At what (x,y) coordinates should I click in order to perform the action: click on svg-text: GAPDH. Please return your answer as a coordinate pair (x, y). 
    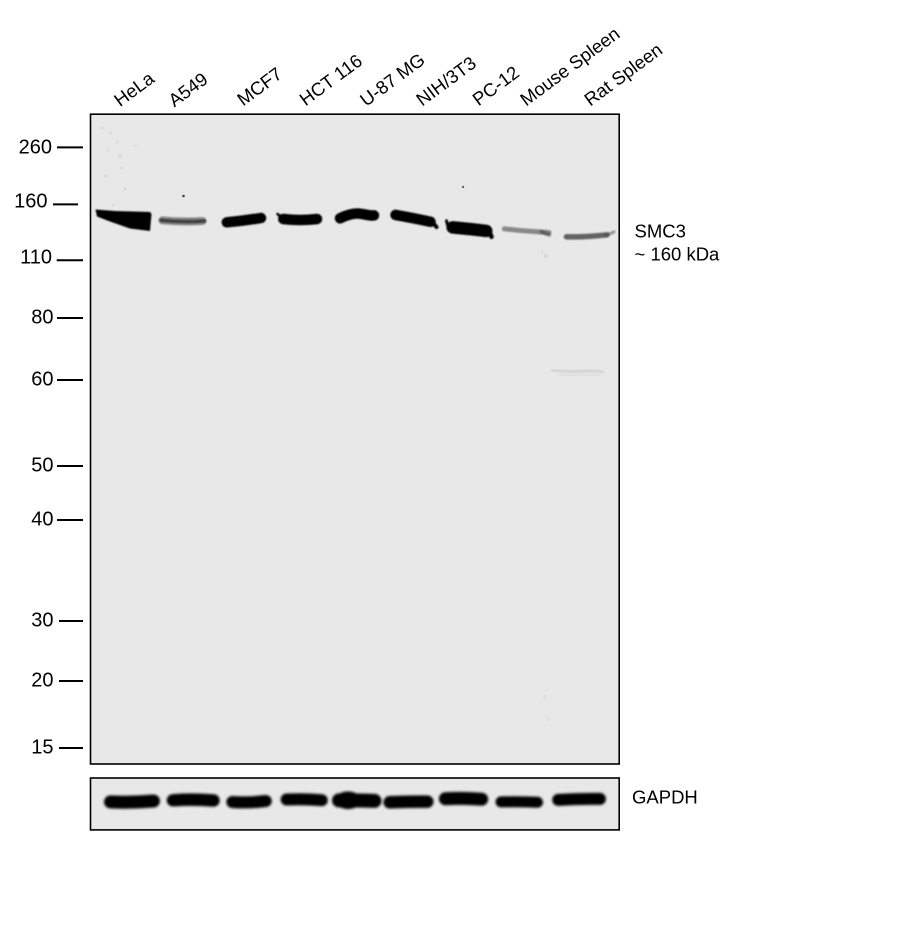
    Looking at the image, I should click on (665, 797).